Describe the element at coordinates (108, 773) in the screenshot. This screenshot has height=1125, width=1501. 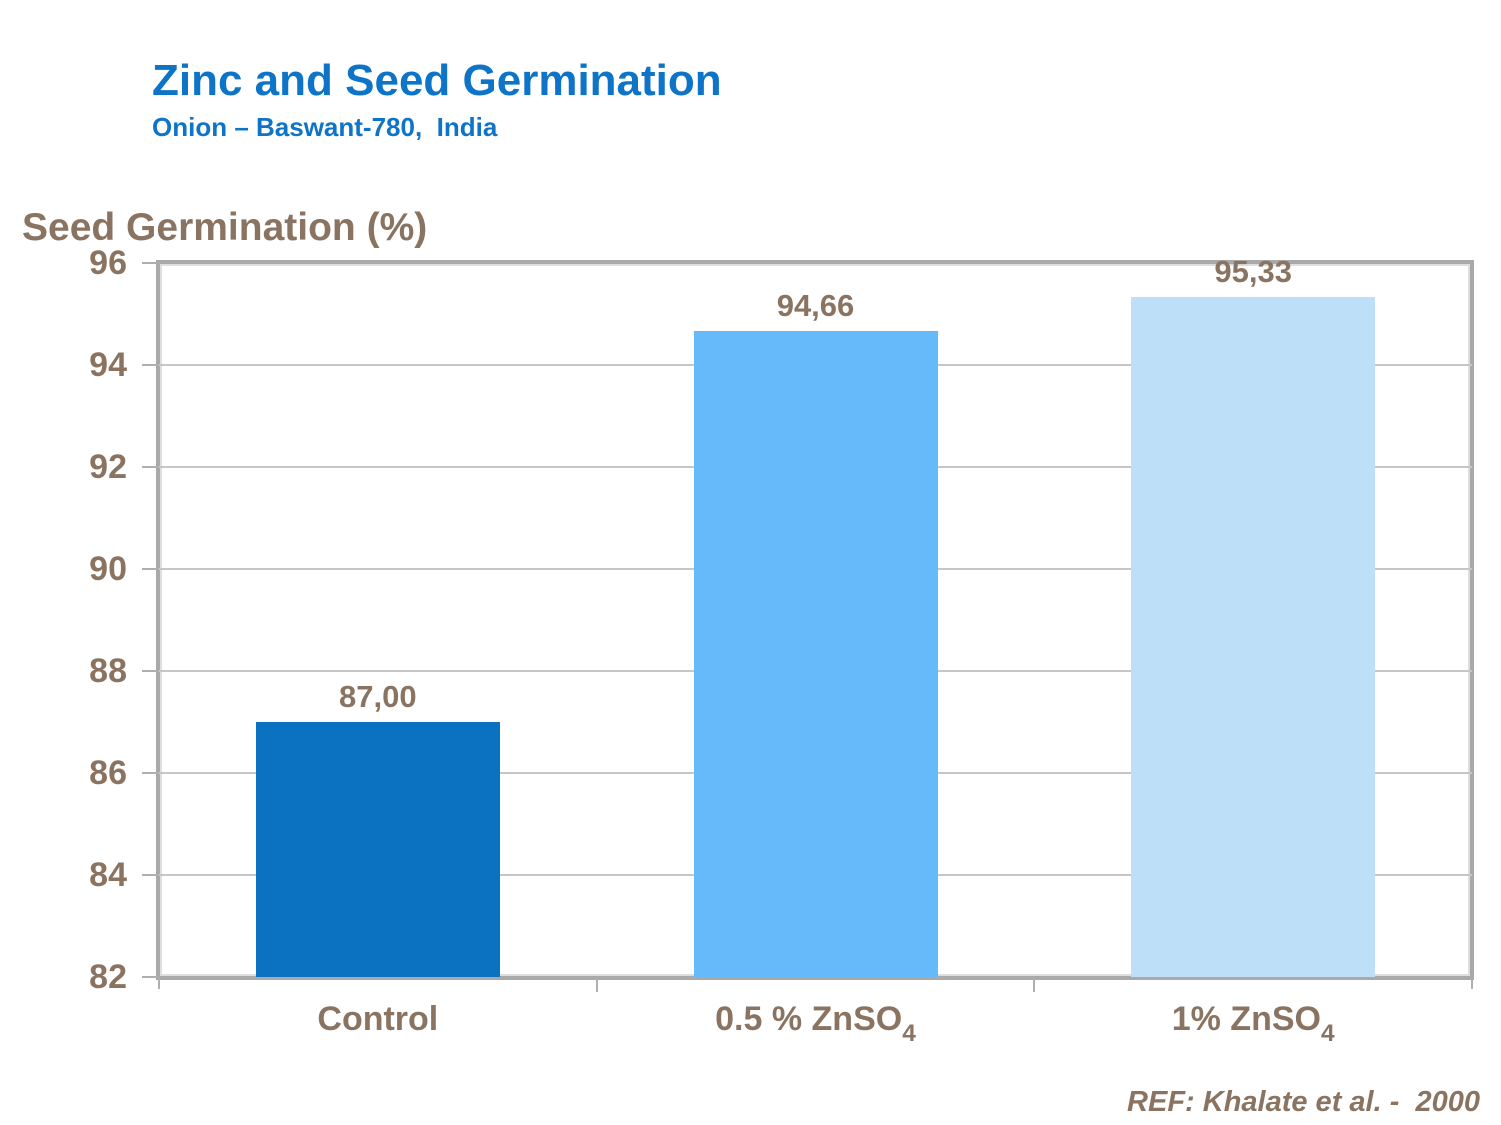
I see `y-tick-label: 86` at that location.